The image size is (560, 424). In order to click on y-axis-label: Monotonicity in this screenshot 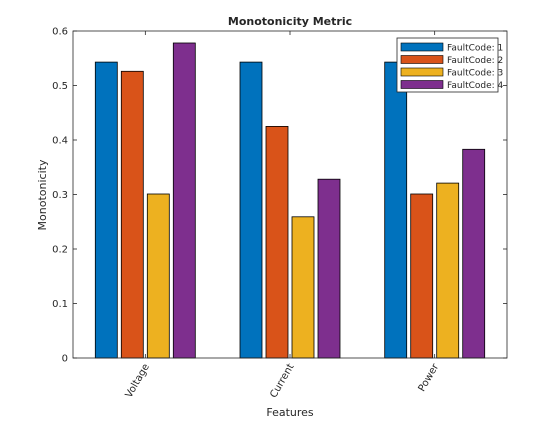, I will do `click(42, 194)`.